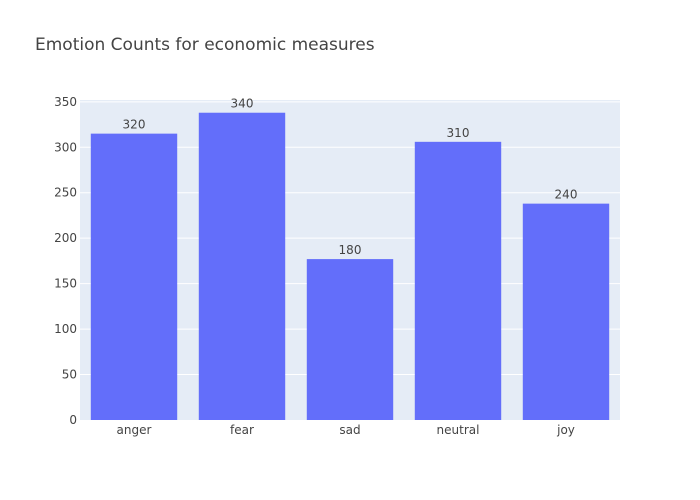  I want to click on bar-anger, so click(134, 277).